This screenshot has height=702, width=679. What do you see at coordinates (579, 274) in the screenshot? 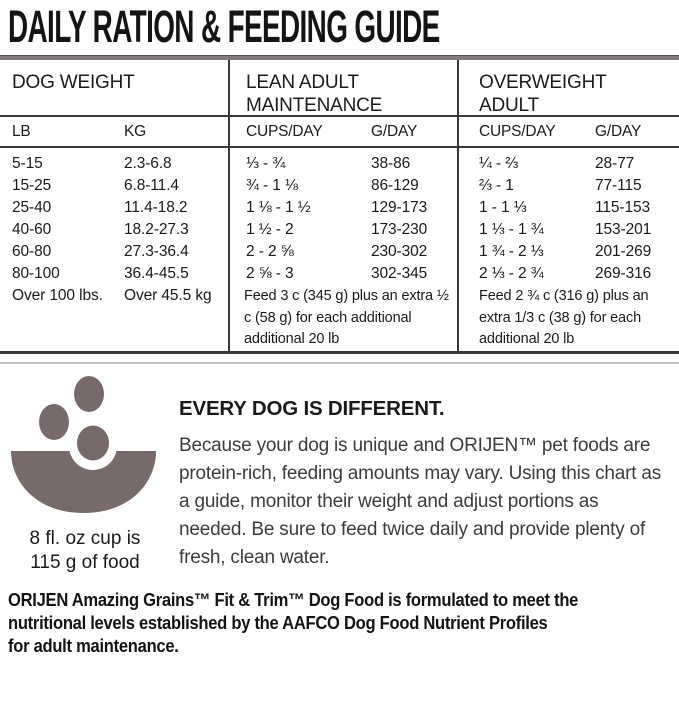
I see `table-row: 2 ⅓ - 2 ¾ 269-316` at bounding box center [579, 274].